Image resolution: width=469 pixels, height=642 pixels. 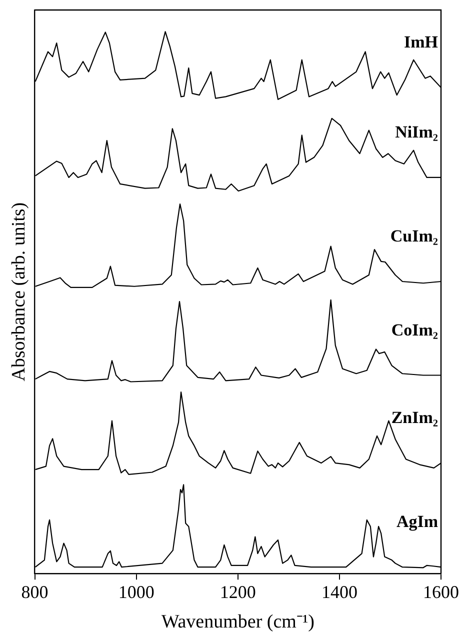 I want to click on x-tick-label: 1400, so click(x=339, y=592).